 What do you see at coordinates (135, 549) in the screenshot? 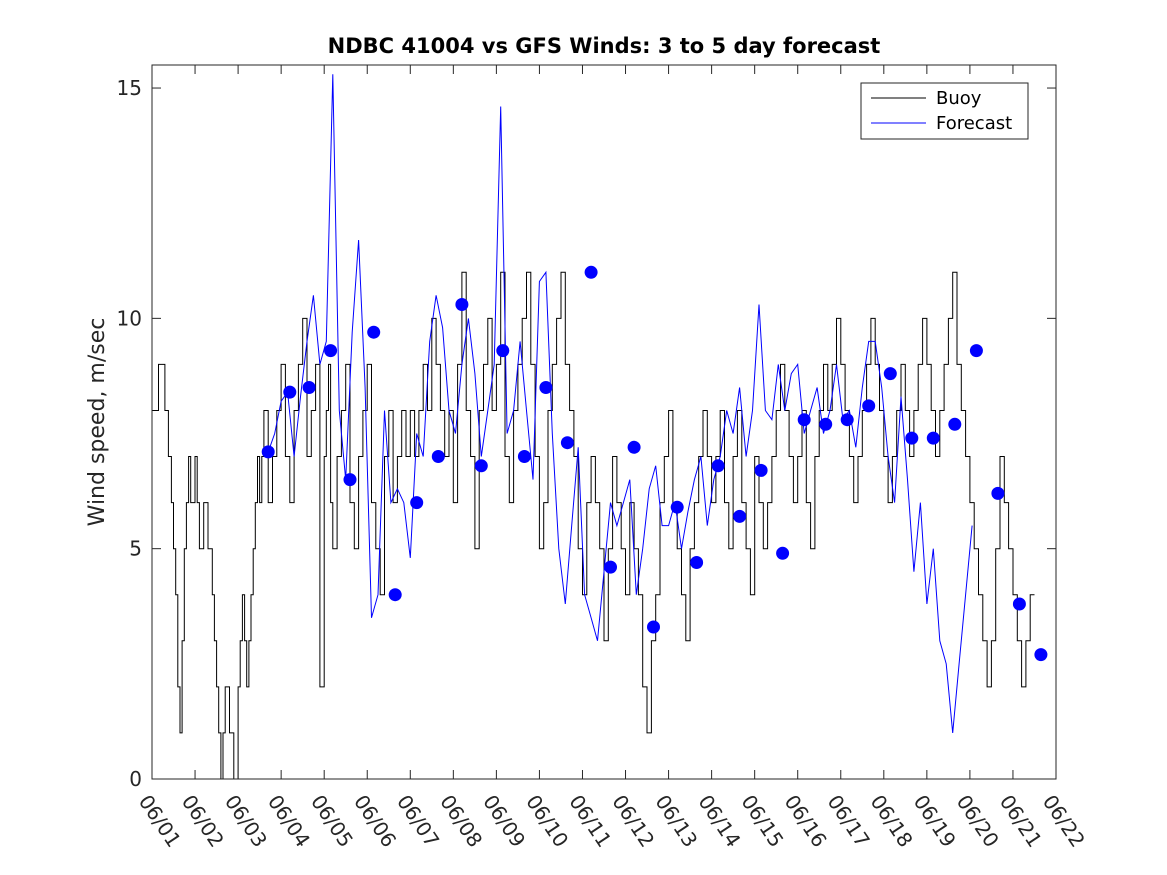
I see `y-tick-label: 5` at bounding box center [135, 549].